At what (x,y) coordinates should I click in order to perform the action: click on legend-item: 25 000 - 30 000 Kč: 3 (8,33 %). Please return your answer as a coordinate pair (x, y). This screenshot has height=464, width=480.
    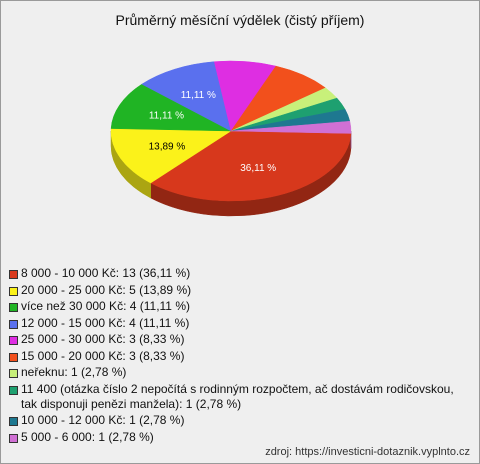
    Looking at the image, I should click on (235, 339).